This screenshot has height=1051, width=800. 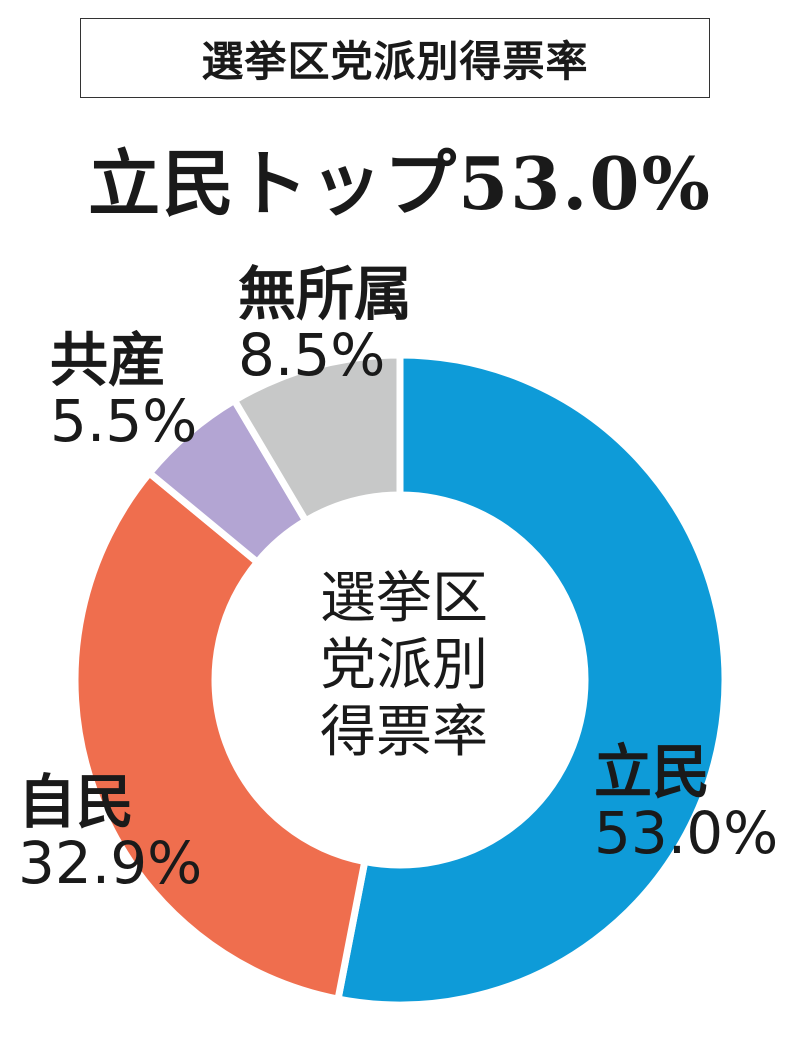 I want to click on slice-label-自民: 自民 32.9%, so click(x=110, y=833).